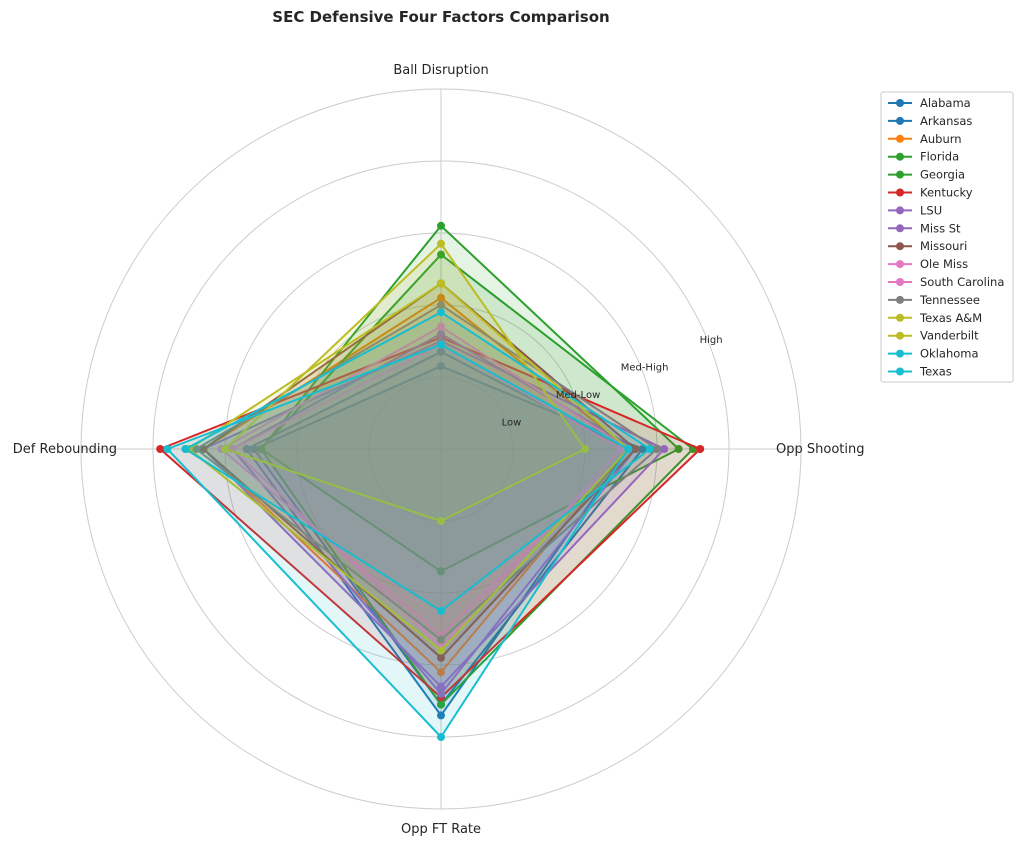 The image size is (1024, 844). What do you see at coordinates (940, 228) in the screenshot?
I see `legend-label: Miss St` at bounding box center [940, 228].